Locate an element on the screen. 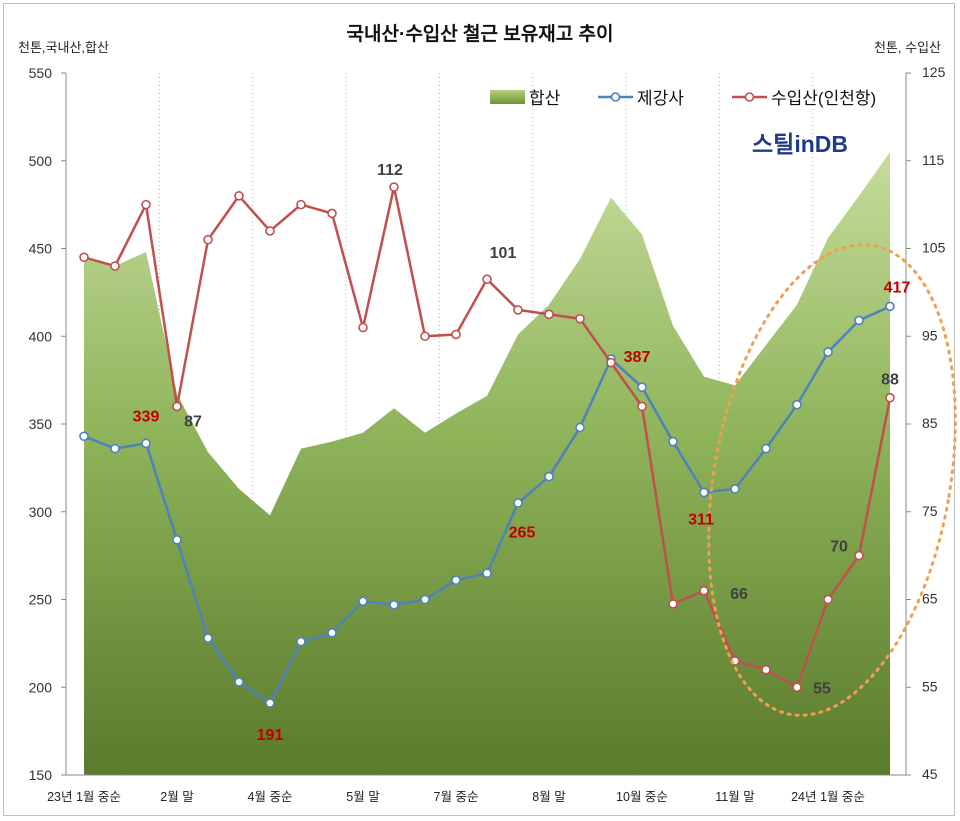 This screenshot has height=821, width=960. x-tick-label: 7월 중순 is located at coordinates (456, 797).